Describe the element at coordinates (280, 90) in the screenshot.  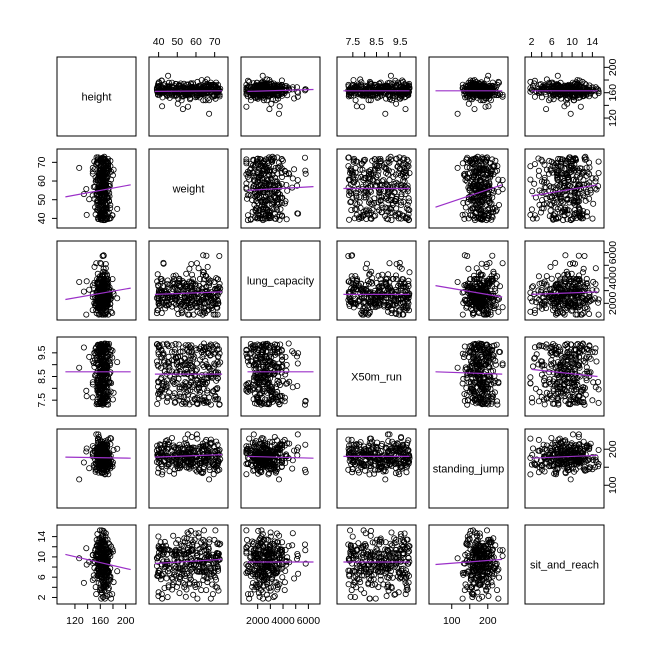
I see `smoother-line` at that location.